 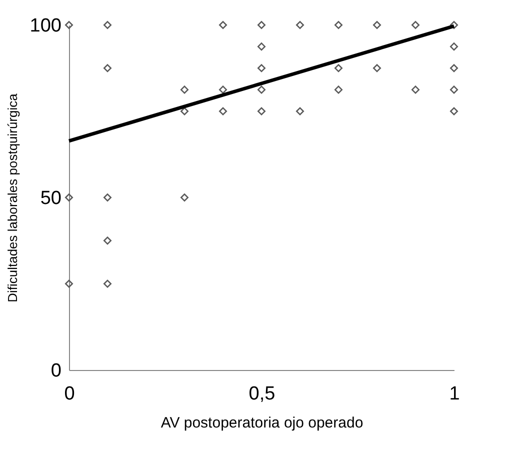 I want to click on y-axis-title: Dificultades laborales postquirúrgica, so click(x=12, y=197).